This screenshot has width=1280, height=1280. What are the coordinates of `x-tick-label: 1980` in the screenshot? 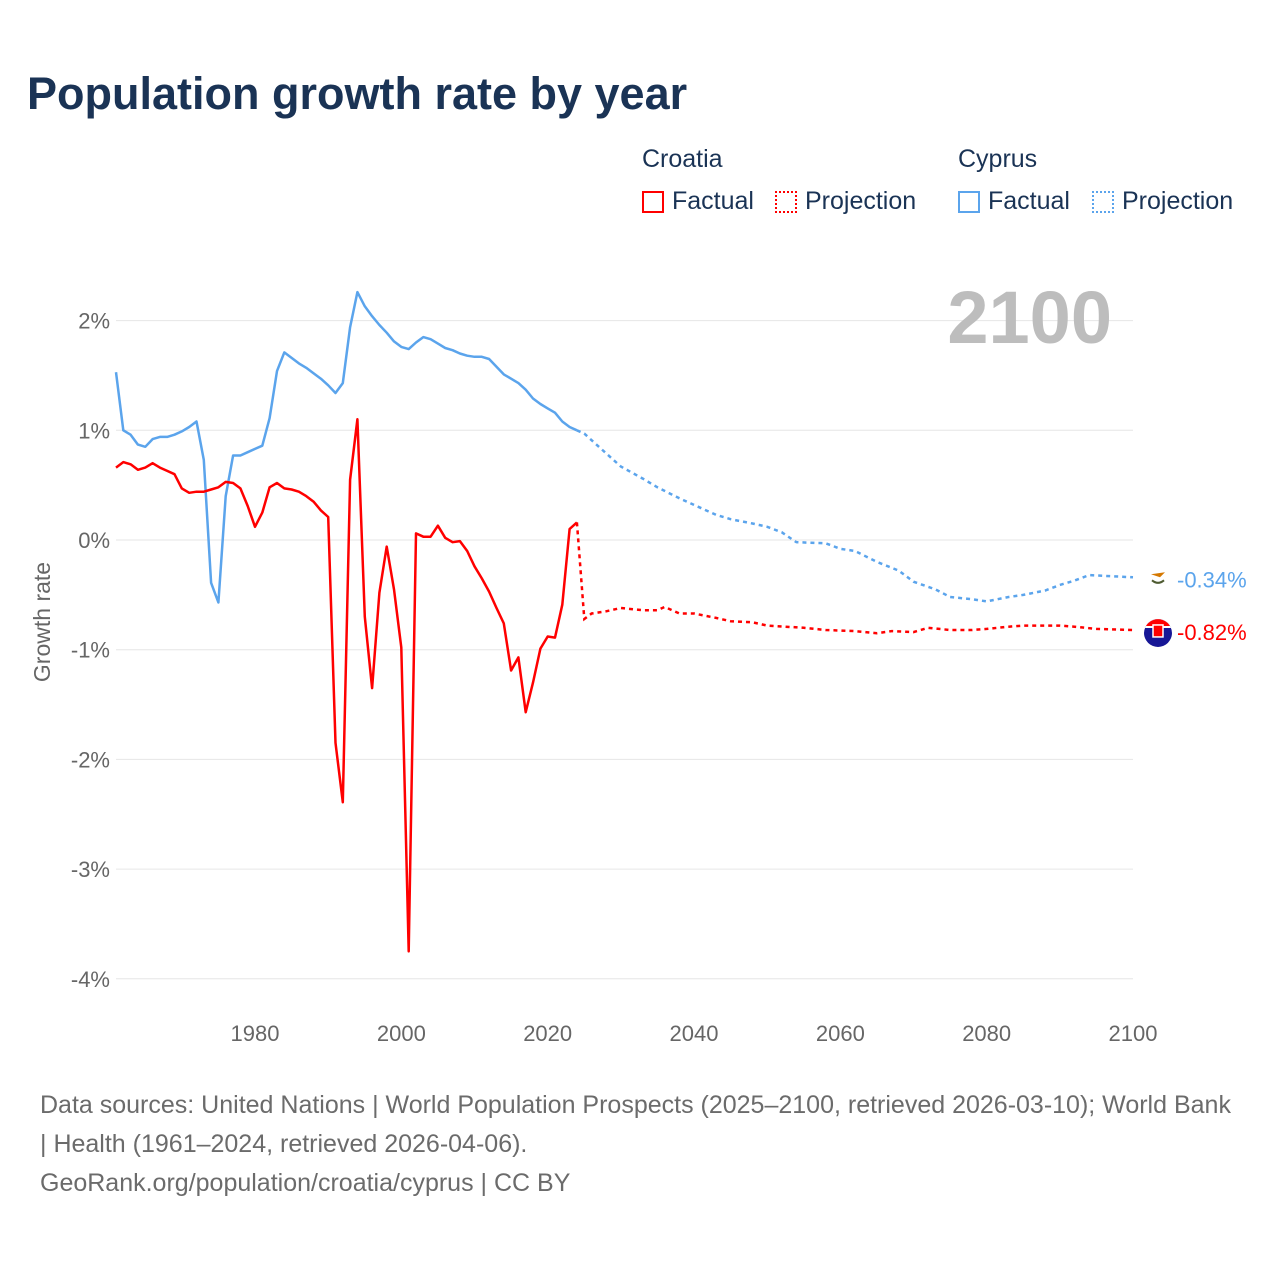 It's located at (255, 1033).